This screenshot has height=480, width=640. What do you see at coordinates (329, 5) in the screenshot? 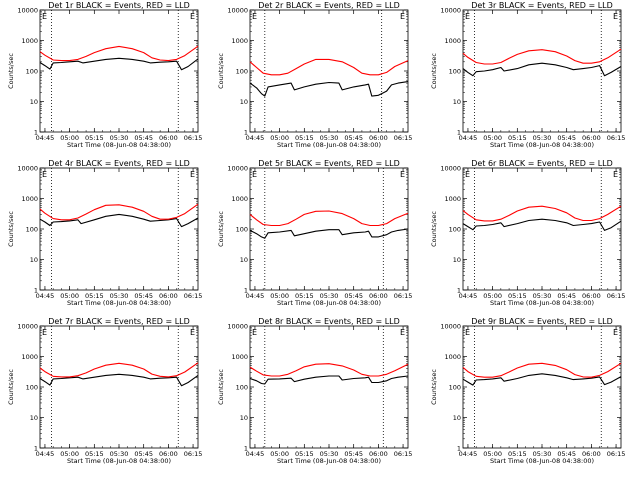
I see `panel-title: Det 2r BLACK = Events, RED = LLD` at bounding box center [329, 5].